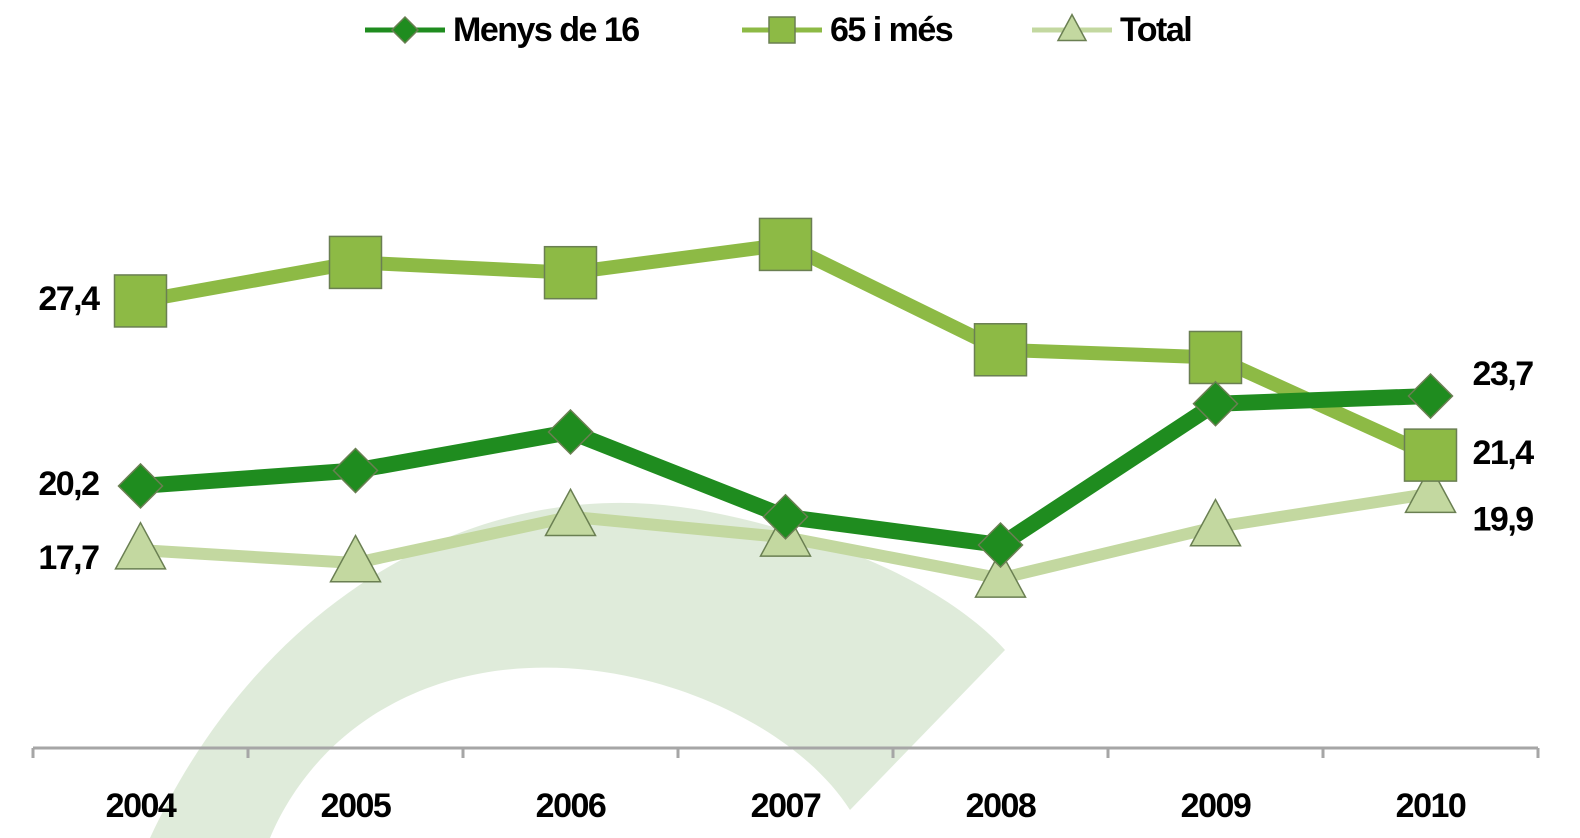 This screenshot has width=1580, height=838. Describe the element at coordinates (1503, 374) in the screenshot. I see `data-label: 23,7` at that location.